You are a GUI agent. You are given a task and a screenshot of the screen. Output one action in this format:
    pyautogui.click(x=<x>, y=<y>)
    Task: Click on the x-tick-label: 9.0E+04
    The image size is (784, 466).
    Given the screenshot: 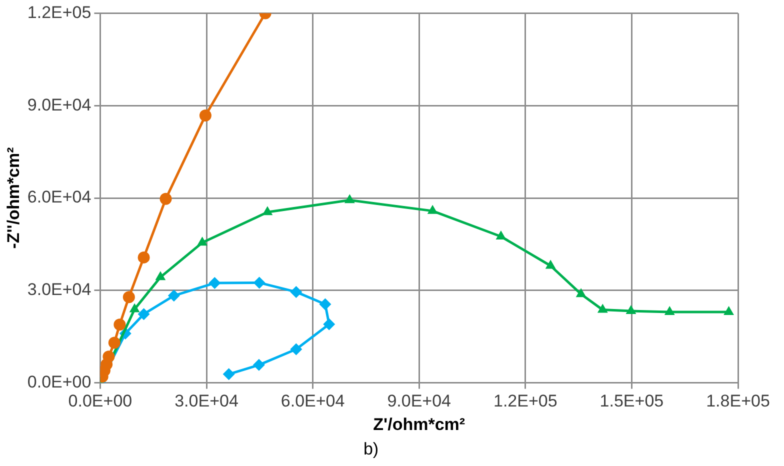 What is the action you would take?
    pyautogui.click(x=419, y=401)
    